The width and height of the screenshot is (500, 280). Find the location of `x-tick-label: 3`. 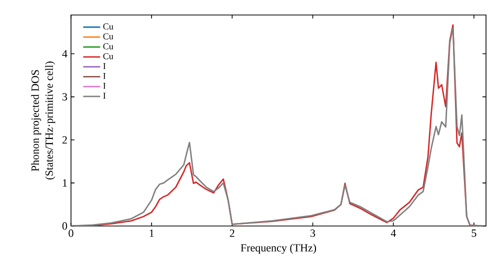

x-tick-label: 3 is located at coordinates (313, 233).